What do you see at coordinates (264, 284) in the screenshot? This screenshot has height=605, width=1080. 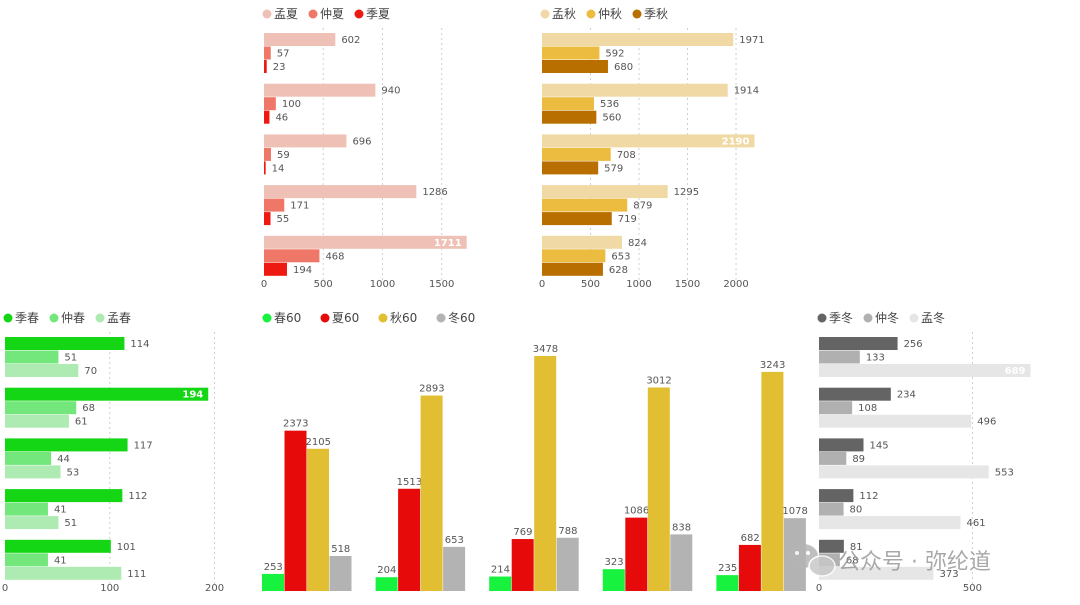 I see `x-tick-label: 0` at bounding box center [264, 284].